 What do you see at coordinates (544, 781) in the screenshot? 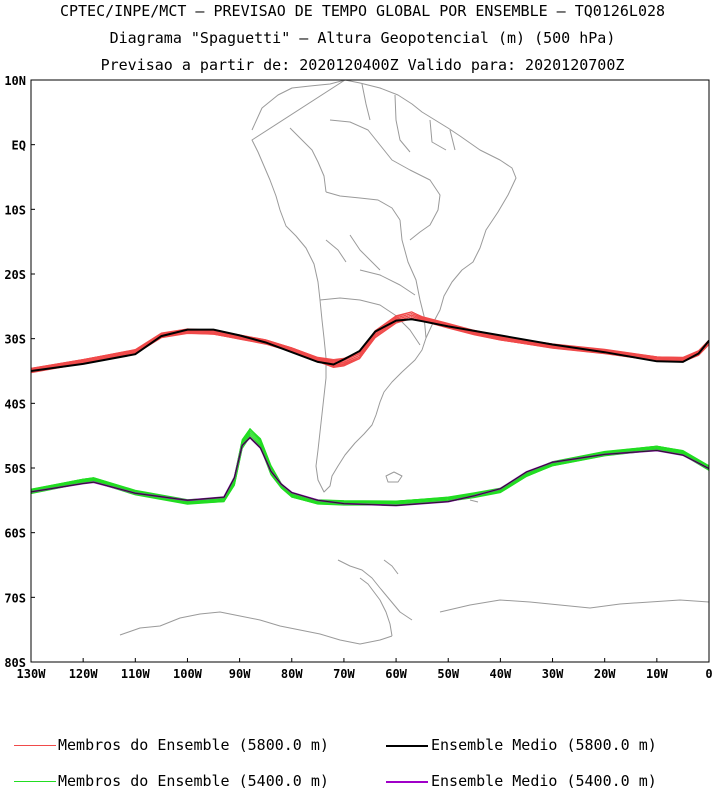
I see `legend-label-mean-5400: Ensemble Medio (5400.0 m)` at bounding box center [544, 781].